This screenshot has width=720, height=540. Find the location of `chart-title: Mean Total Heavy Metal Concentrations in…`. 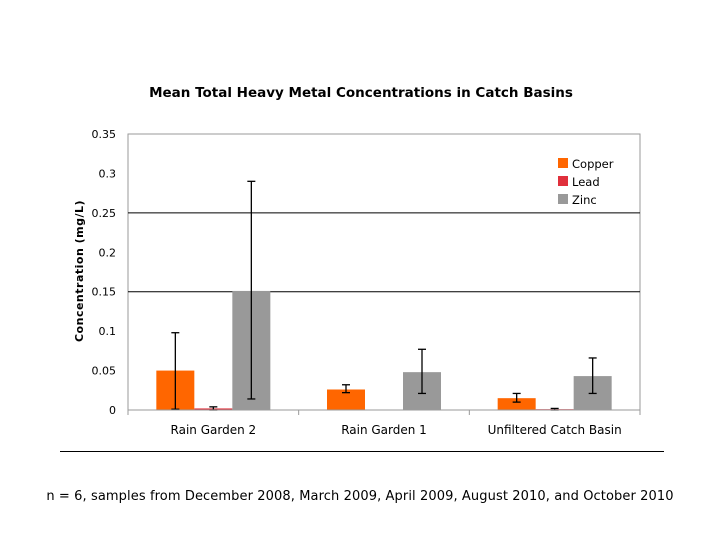

chart-title: Mean Total Heavy Metal Concentrations in… is located at coordinates (361, 93).